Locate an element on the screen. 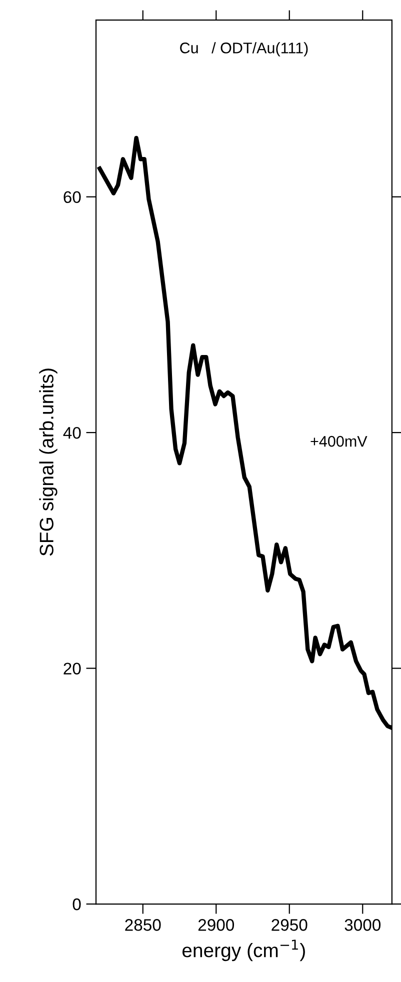  y-axis-title: SFG signal (arb.units) is located at coordinates (48, 462).